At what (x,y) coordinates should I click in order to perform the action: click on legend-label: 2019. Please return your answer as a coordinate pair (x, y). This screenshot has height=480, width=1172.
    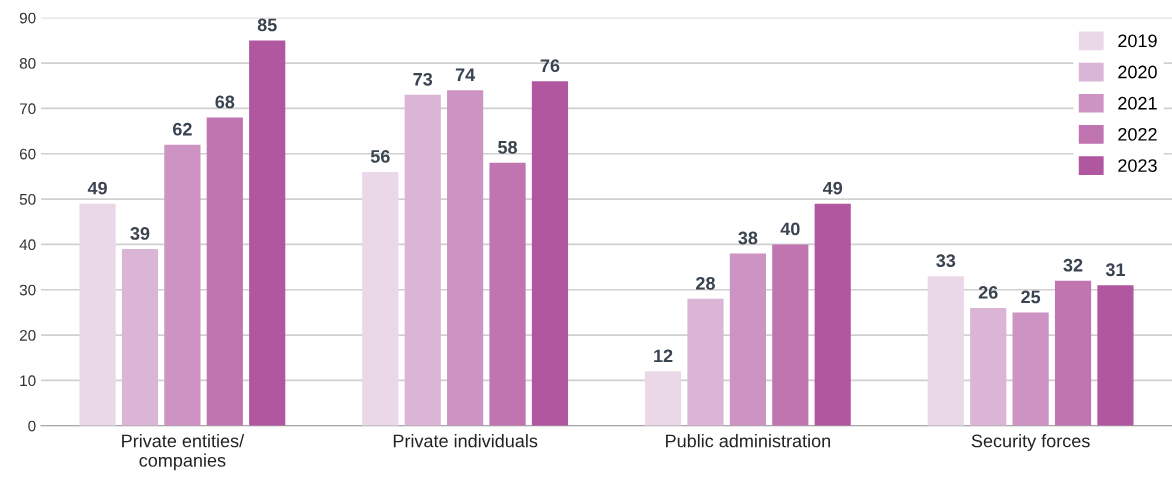
    Looking at the image, I should click on (1137, 41).